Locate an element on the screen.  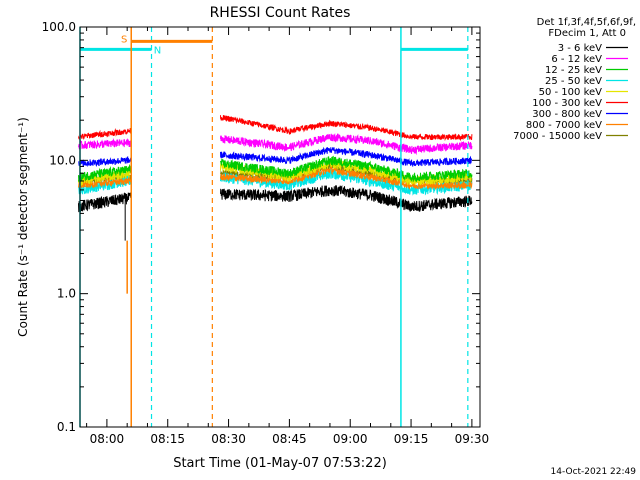
x-tick-label: 09:00 is located at coordinates (350, 439).